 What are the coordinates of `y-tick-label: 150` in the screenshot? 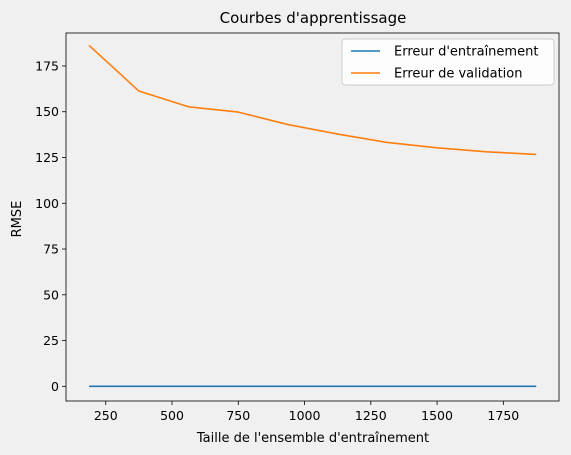 It's located at (47, 111).